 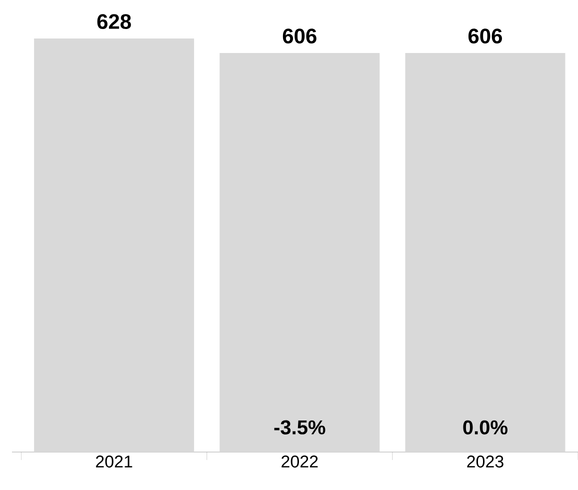 What do you see at coordinates (300, 462) in the screenshot?
I see `x-tick-label: 2022` at bounding box center [300, 462].